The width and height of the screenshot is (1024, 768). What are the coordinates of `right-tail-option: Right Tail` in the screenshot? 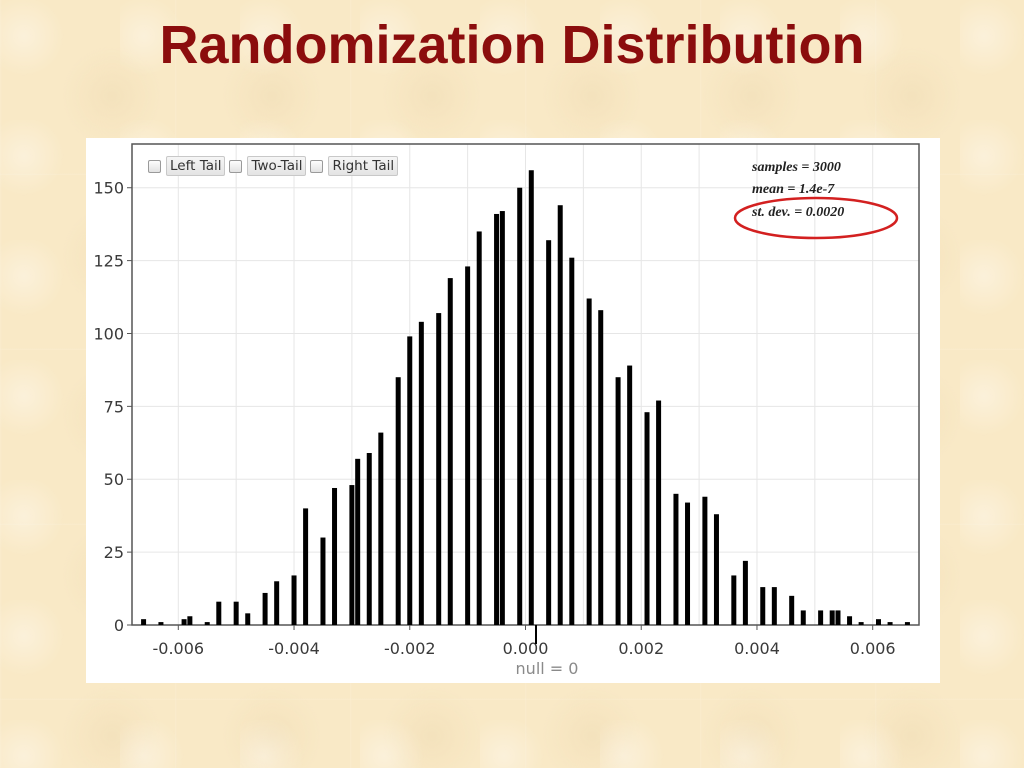 It's located at (354, 166).